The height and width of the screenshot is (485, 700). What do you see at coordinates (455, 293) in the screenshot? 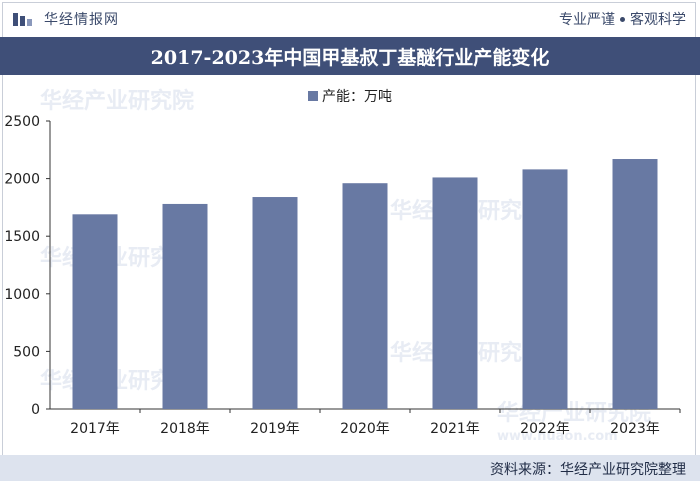
I see `bar-2021年` at bounding box center [455, 293].